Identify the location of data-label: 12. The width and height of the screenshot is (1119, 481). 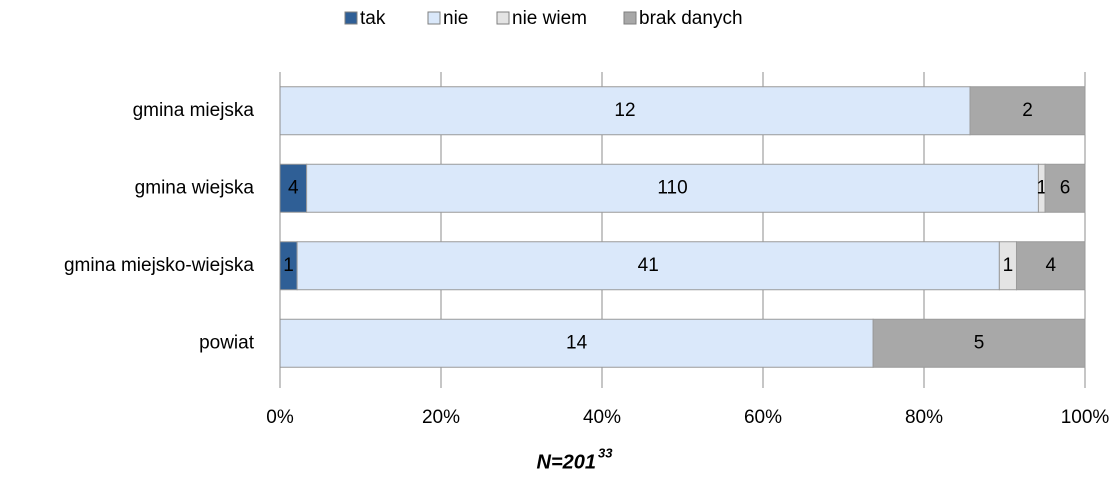
(624, 110).